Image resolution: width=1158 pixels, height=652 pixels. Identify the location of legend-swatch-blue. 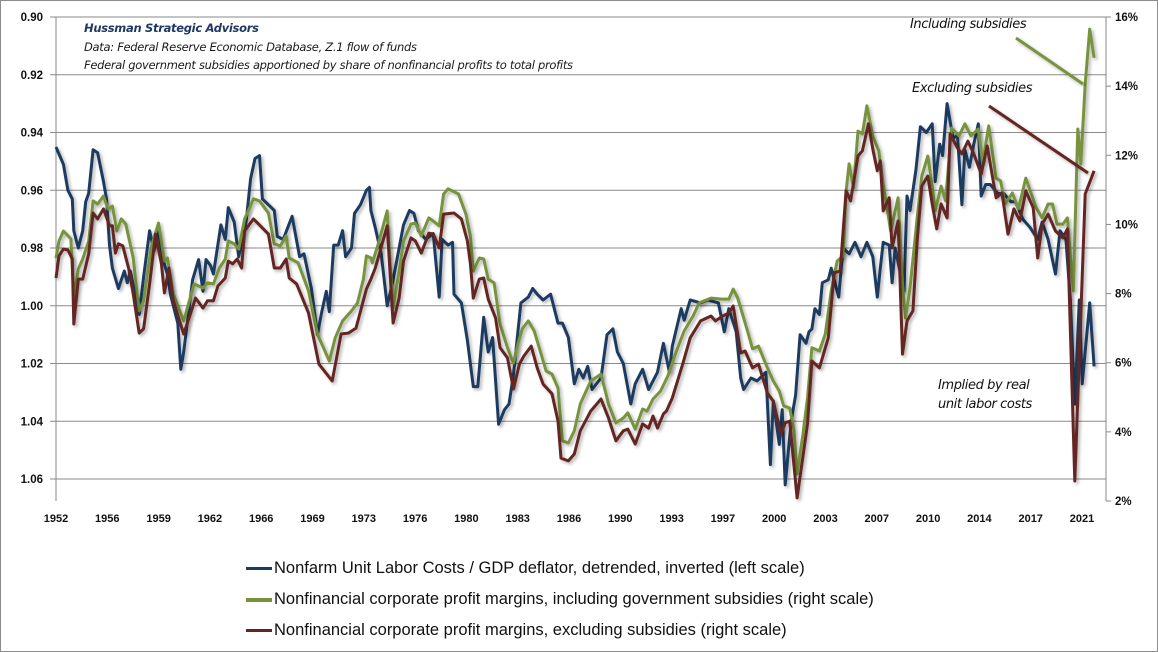
(259, 568).